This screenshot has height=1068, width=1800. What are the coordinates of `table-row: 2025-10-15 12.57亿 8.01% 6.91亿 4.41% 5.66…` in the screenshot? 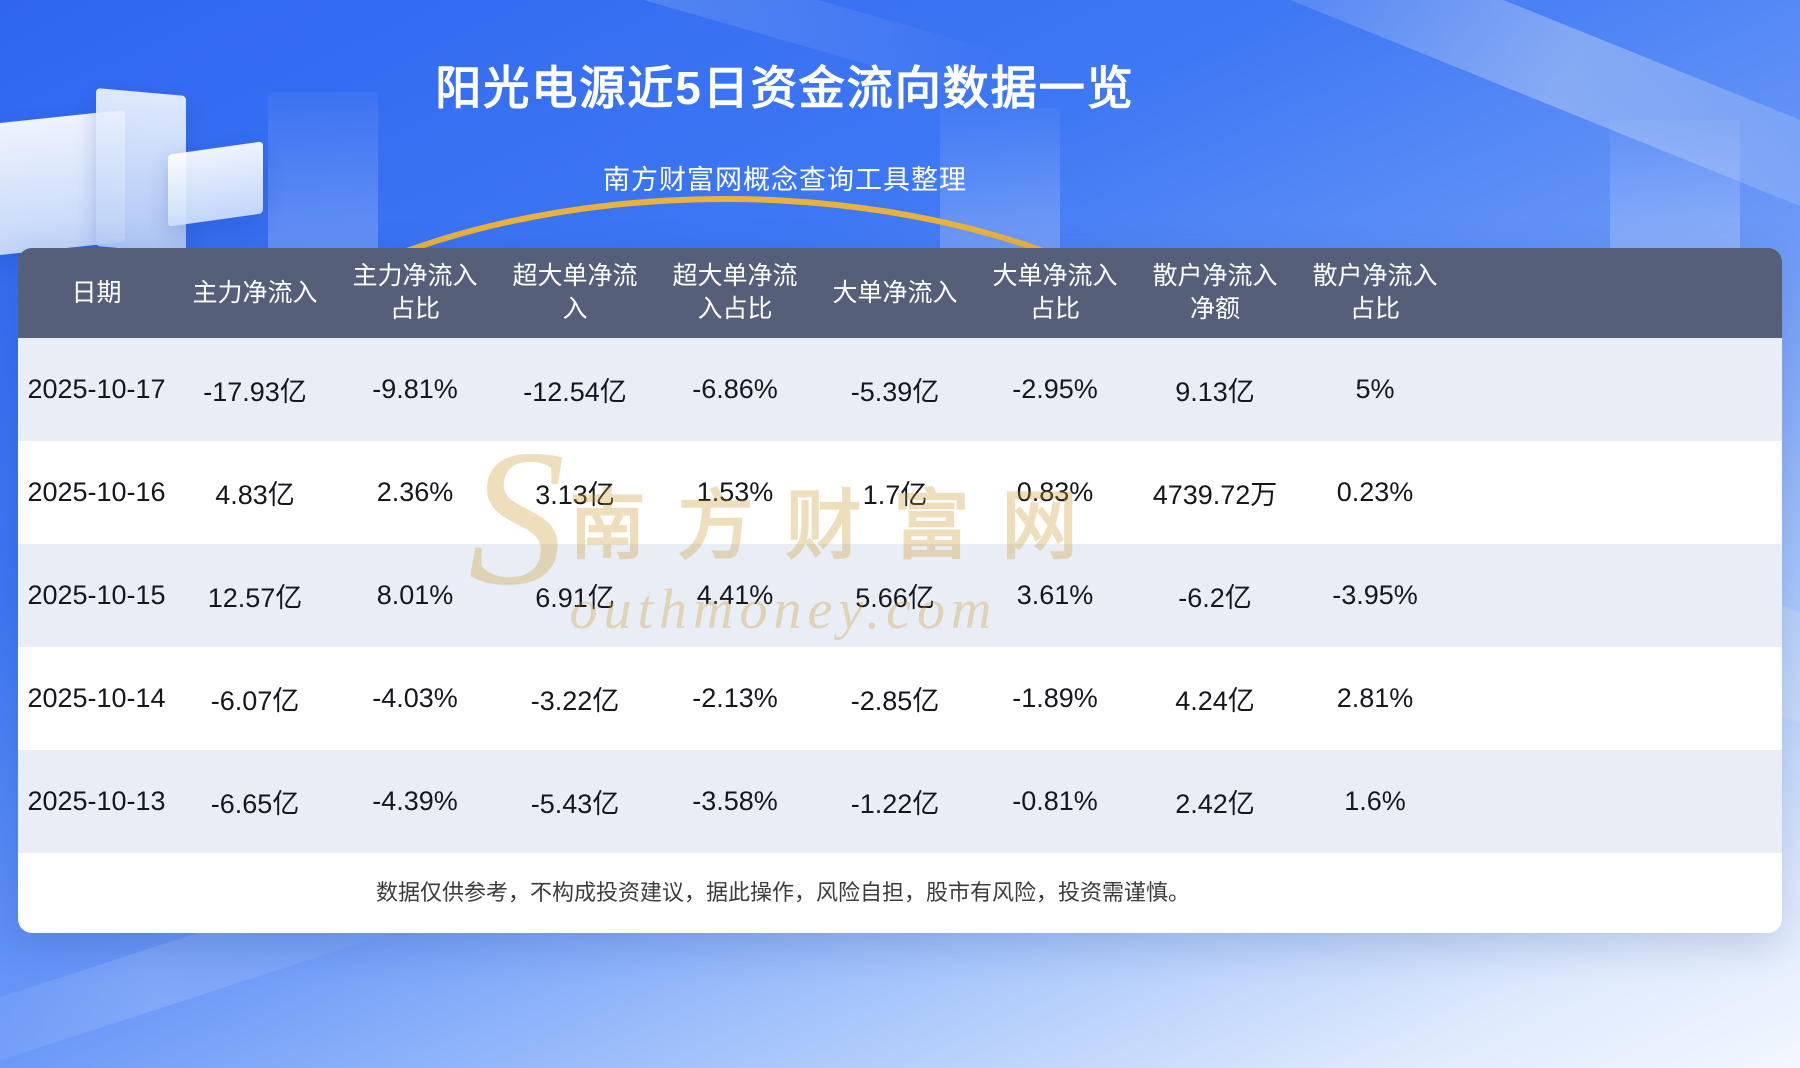 It's located at (900, 595).